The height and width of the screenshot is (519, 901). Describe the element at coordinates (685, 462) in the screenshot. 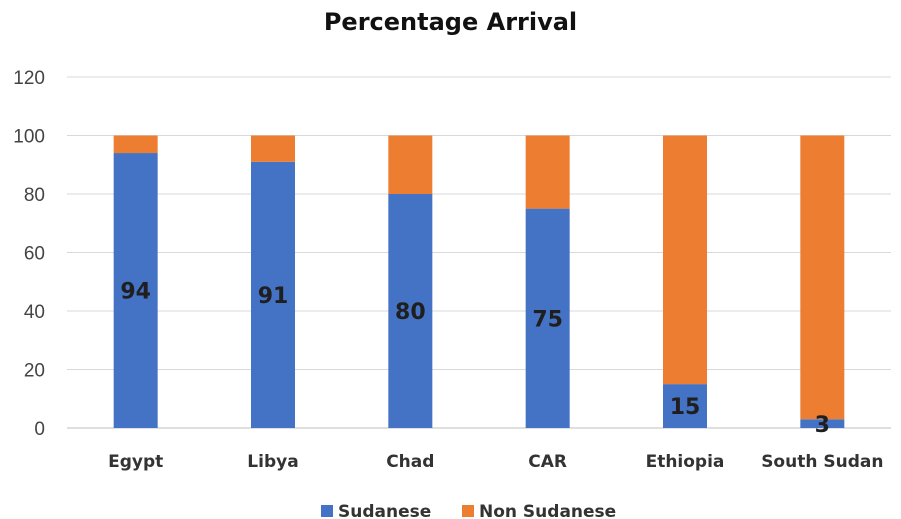

I see `x-category-label: Ethiopia` at that location.